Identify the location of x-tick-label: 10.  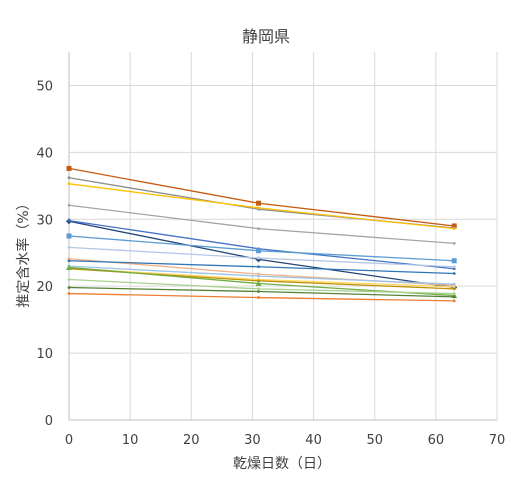
(130, 440).